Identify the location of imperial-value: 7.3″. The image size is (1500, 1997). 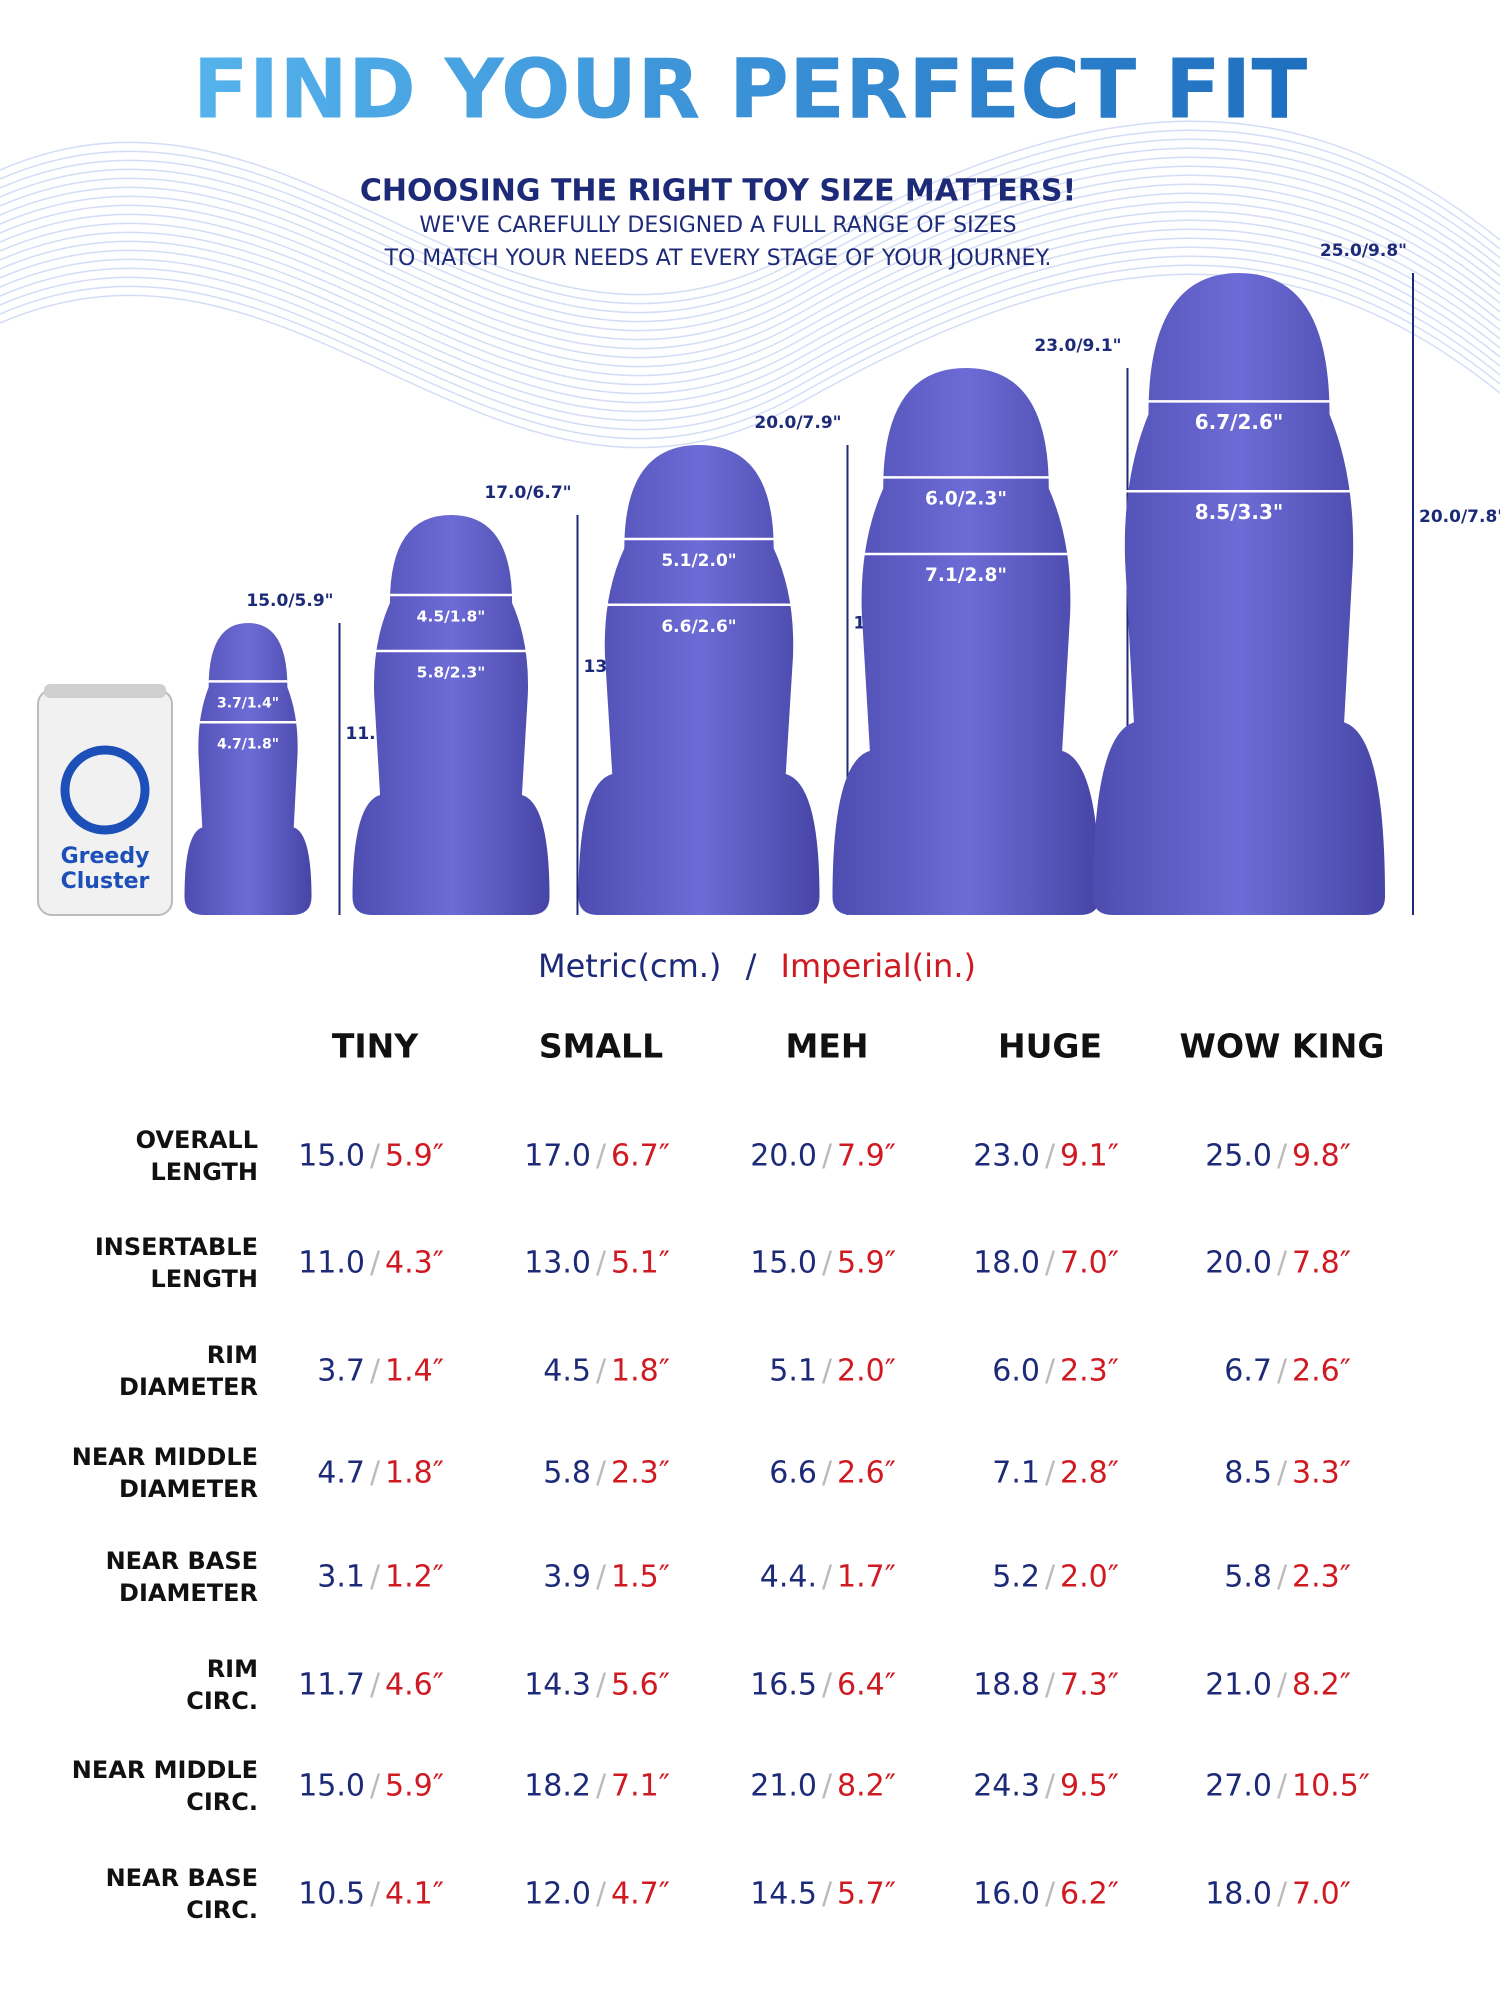
(1089, 1685).